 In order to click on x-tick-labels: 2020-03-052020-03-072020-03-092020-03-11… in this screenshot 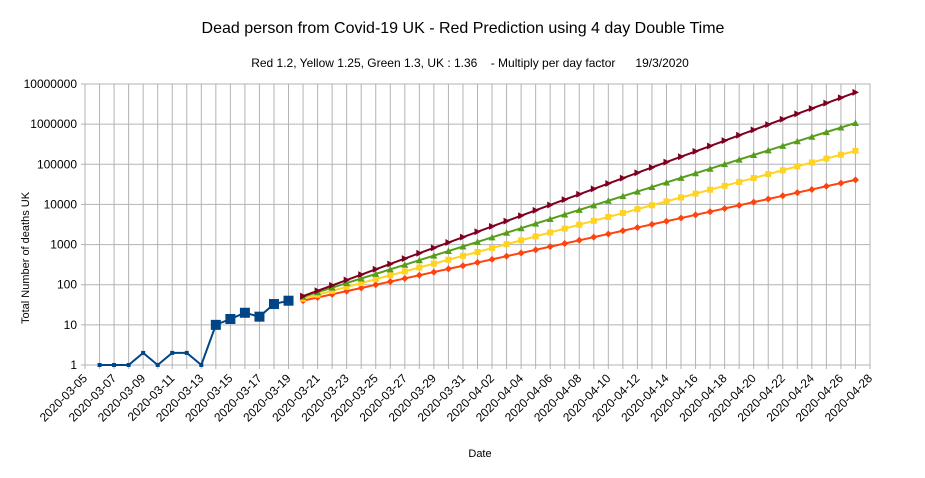, I will do `click(456, 398)`.